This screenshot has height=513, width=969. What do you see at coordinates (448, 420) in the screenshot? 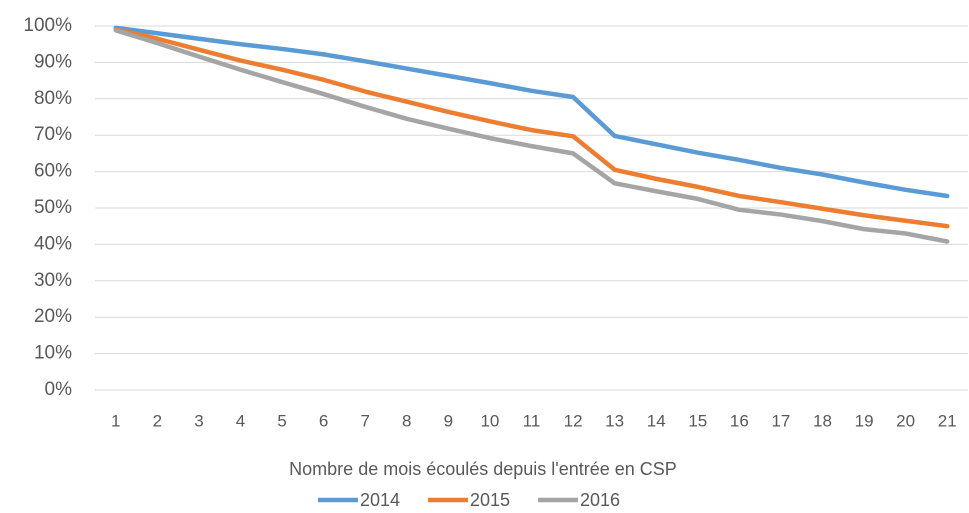
I see `x-tick-label: 9` at bounding box center [448, 420].